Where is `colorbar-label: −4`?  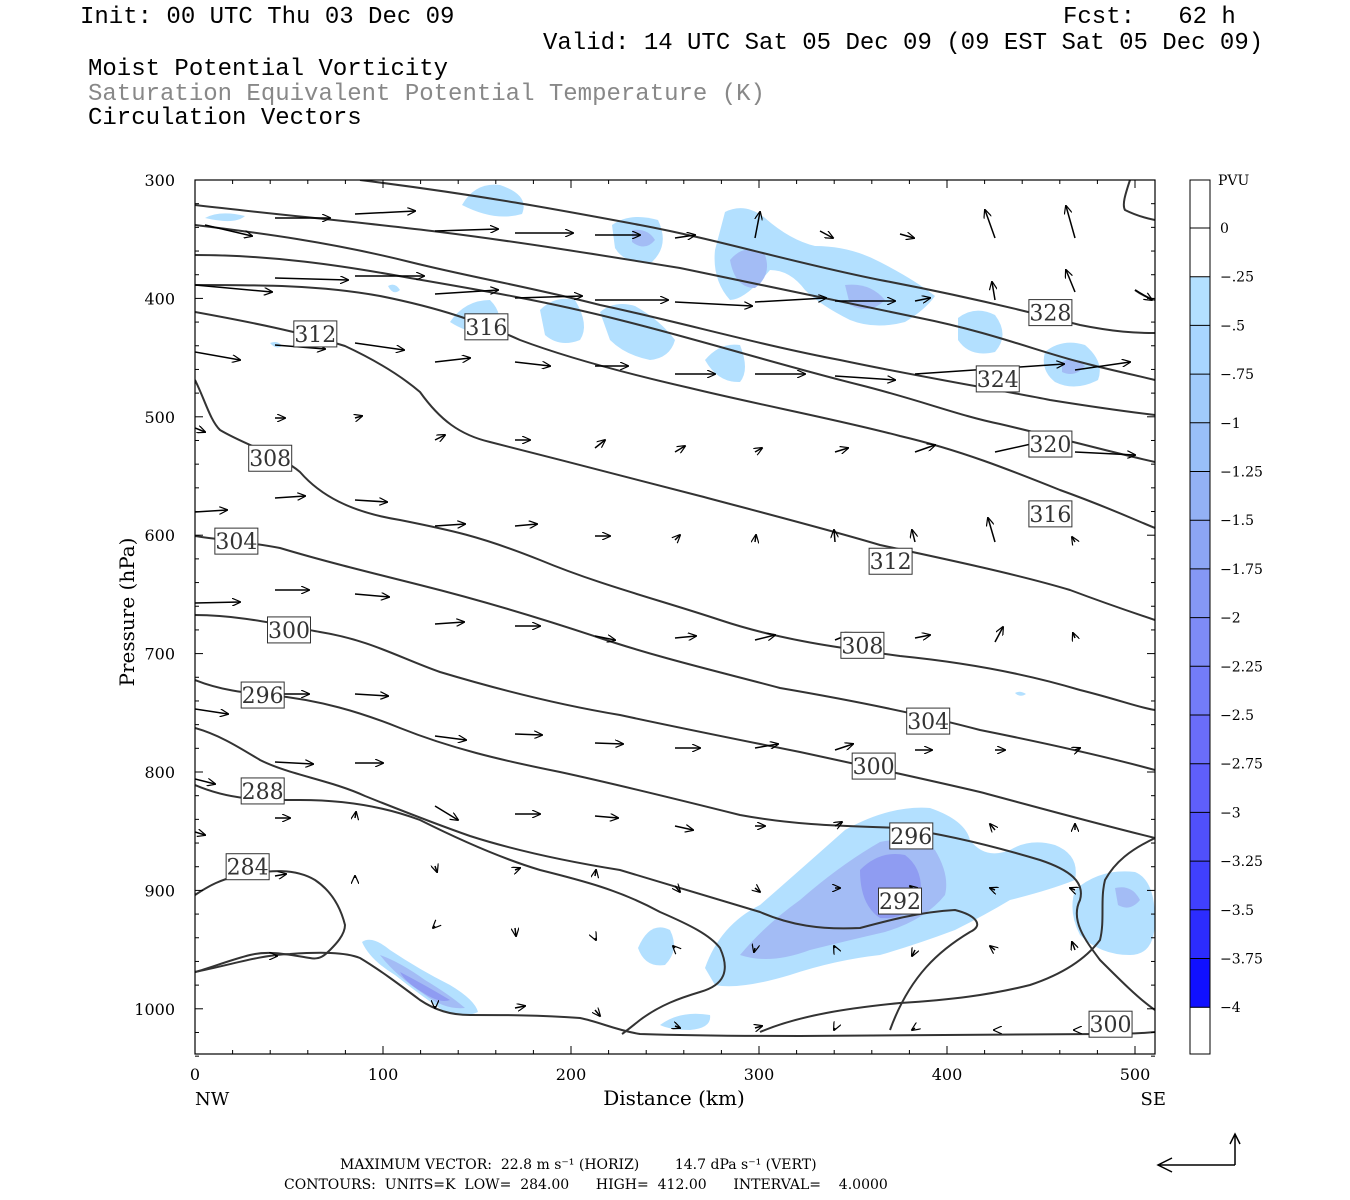 colorbar-label: −4 is located at coordinates (1230, 1008).